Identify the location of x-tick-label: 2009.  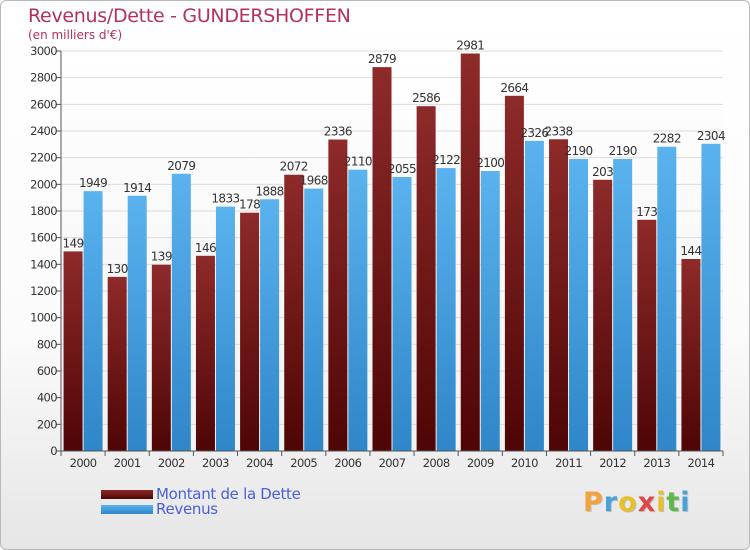
(480, 463).